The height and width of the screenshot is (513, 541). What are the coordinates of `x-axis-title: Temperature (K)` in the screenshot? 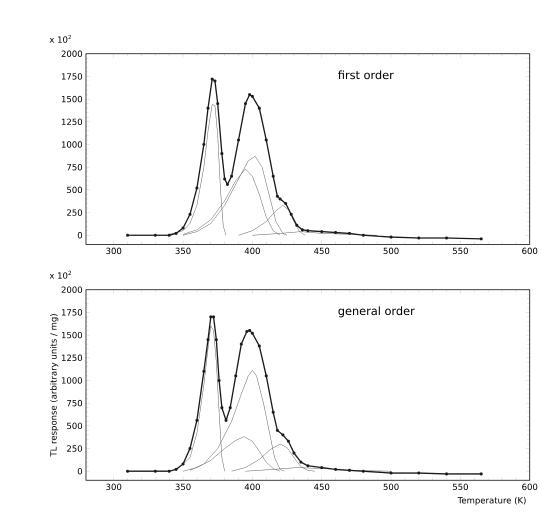 It's located at (492, 501).